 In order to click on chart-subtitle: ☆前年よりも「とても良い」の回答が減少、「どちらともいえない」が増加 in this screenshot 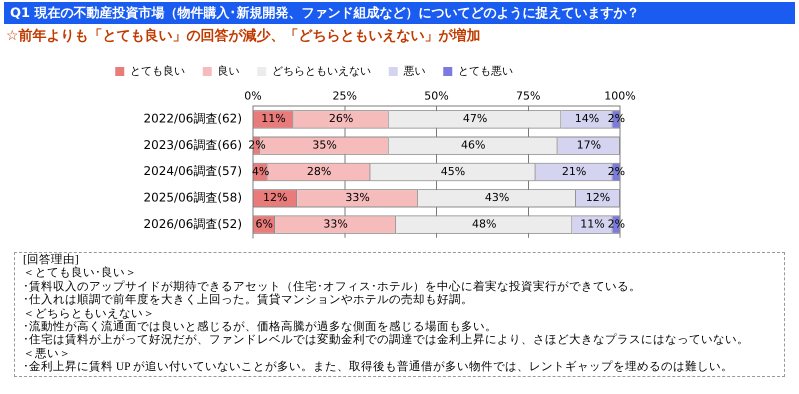, I will do `click(243, 36)`.